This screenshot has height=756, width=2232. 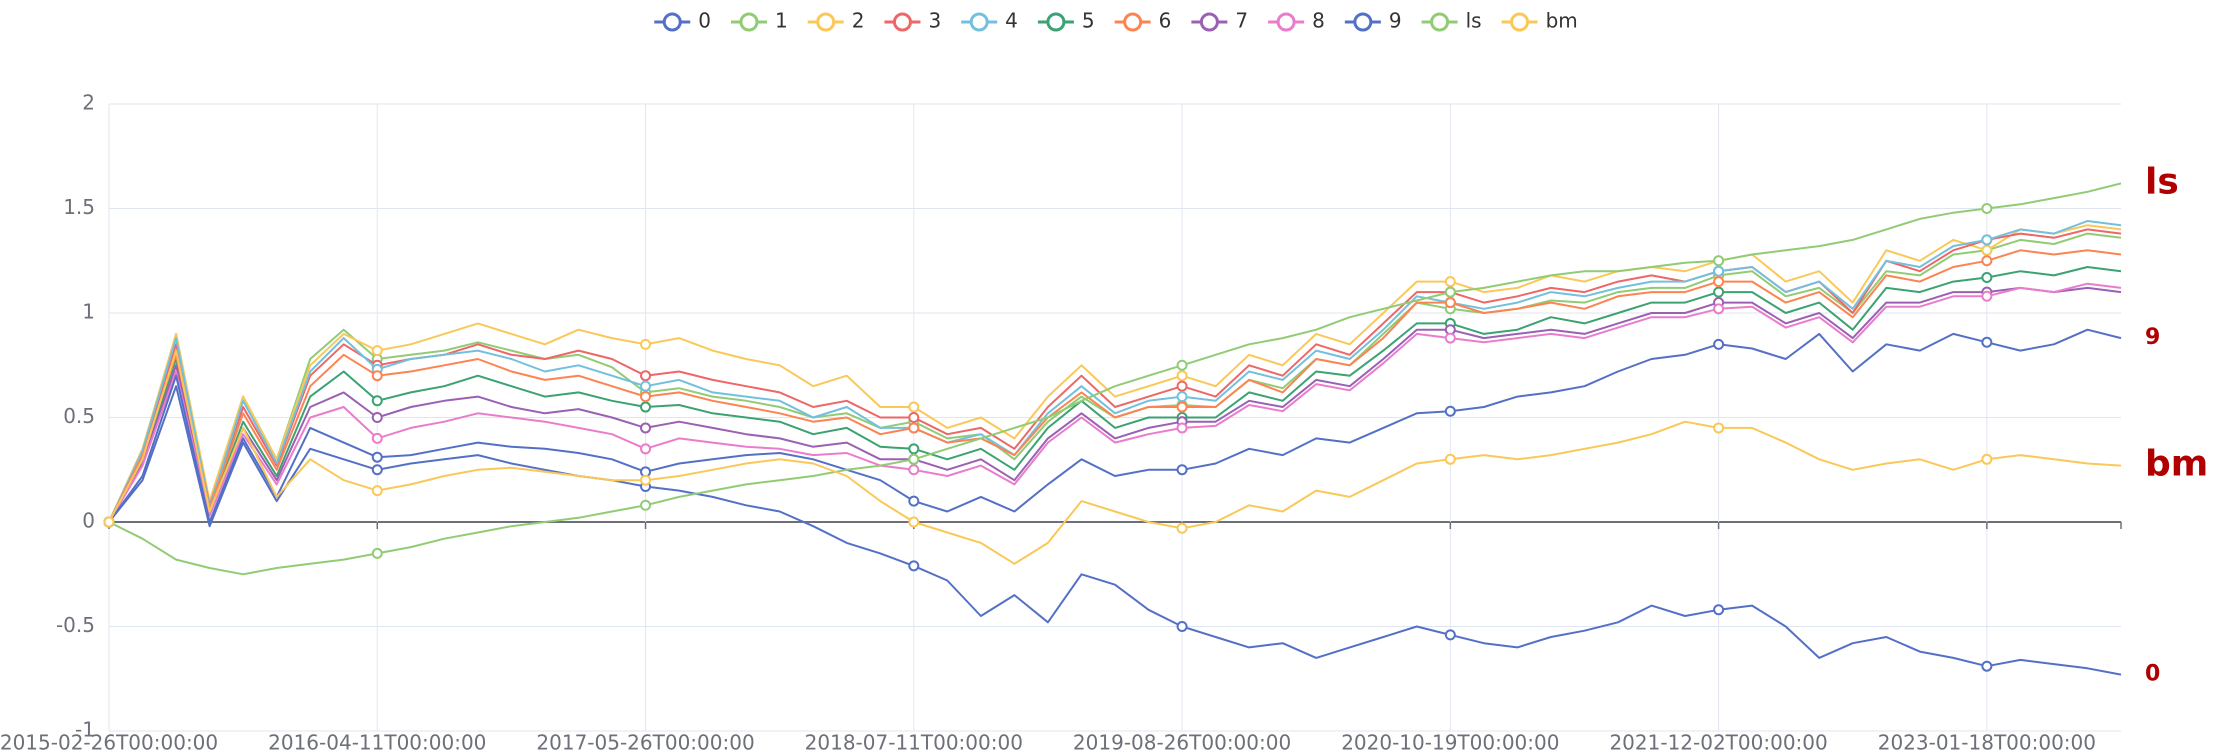 I want to click on legend-item: 0, so click(x=682, y=21).